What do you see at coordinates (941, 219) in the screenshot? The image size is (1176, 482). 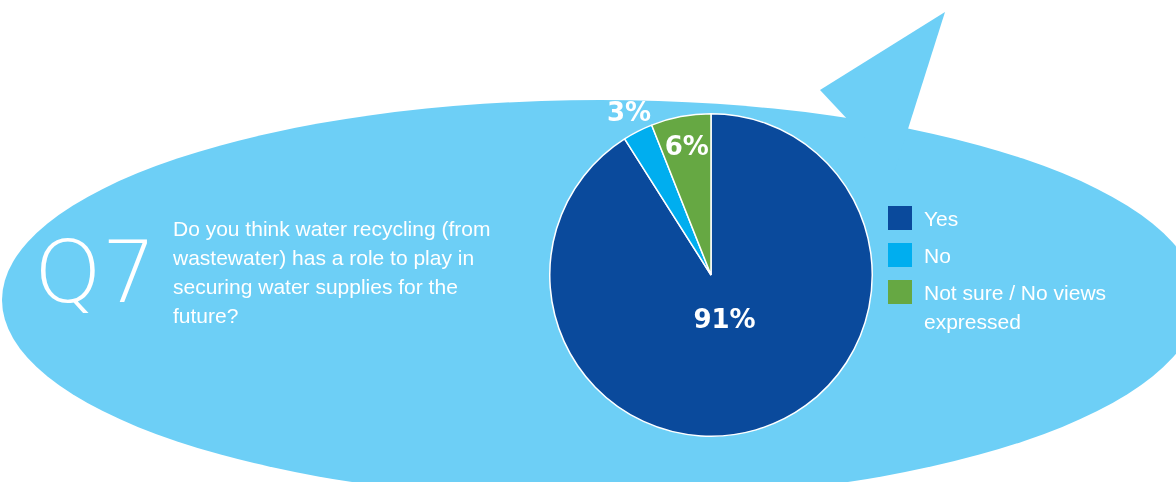 I see `legend-label: Yes` at bounding box center [941, 219].